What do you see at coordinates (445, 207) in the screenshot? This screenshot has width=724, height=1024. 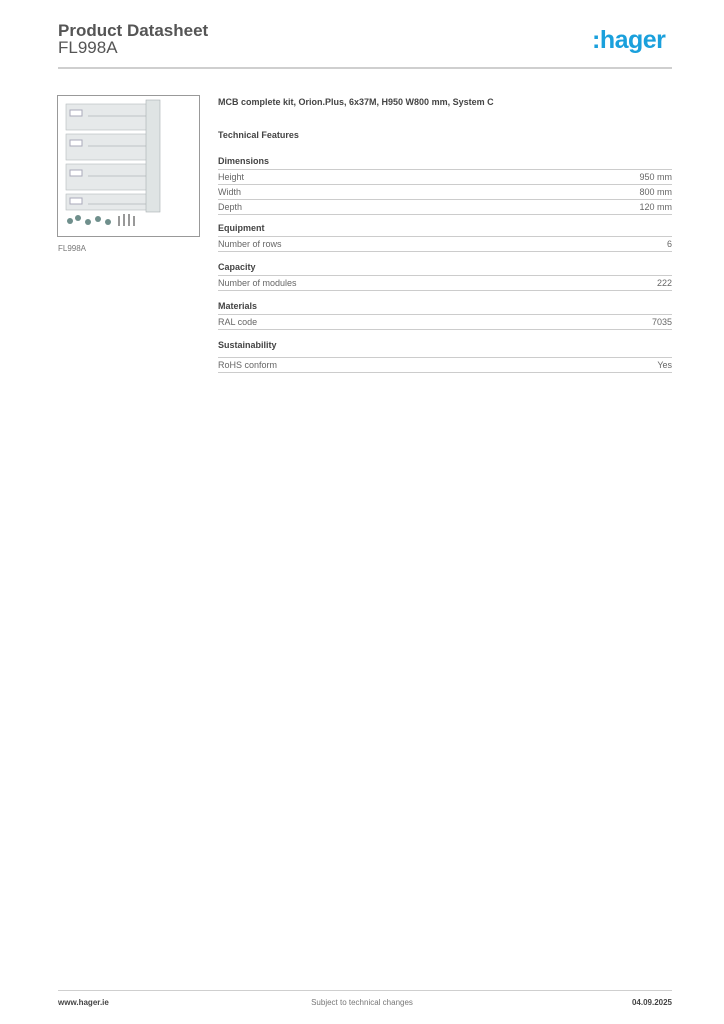 I see `spec-row: Depth 120 mm` at bounding box center [445, 207].